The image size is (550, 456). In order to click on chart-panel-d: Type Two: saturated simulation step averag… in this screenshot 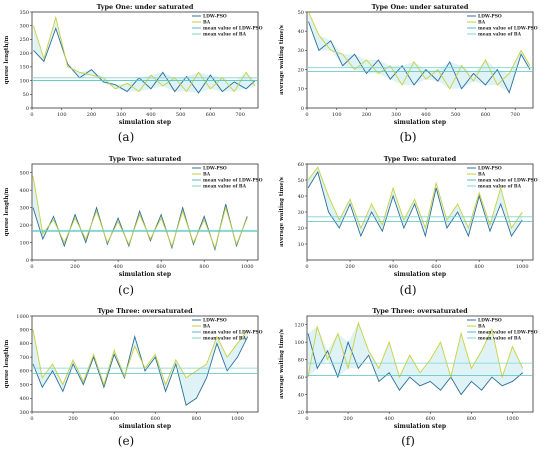, I will do `click(410, 216)`.